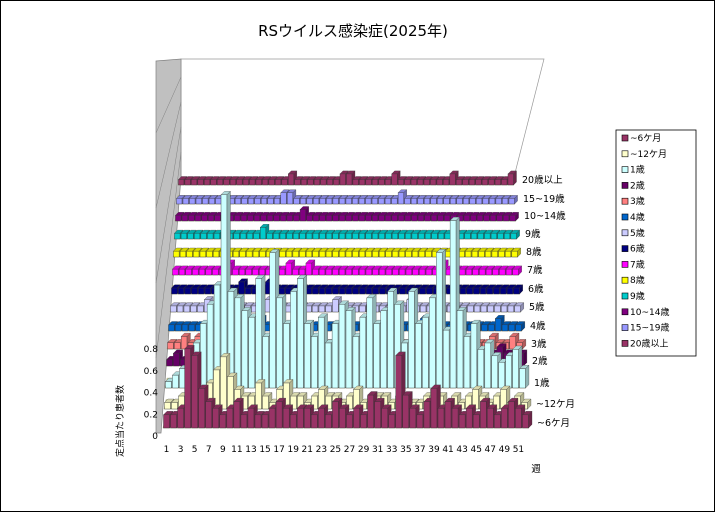 The width and height of the screenshot is (715, 513). I want to click on bar-7歳-w52, so click(517, 270).